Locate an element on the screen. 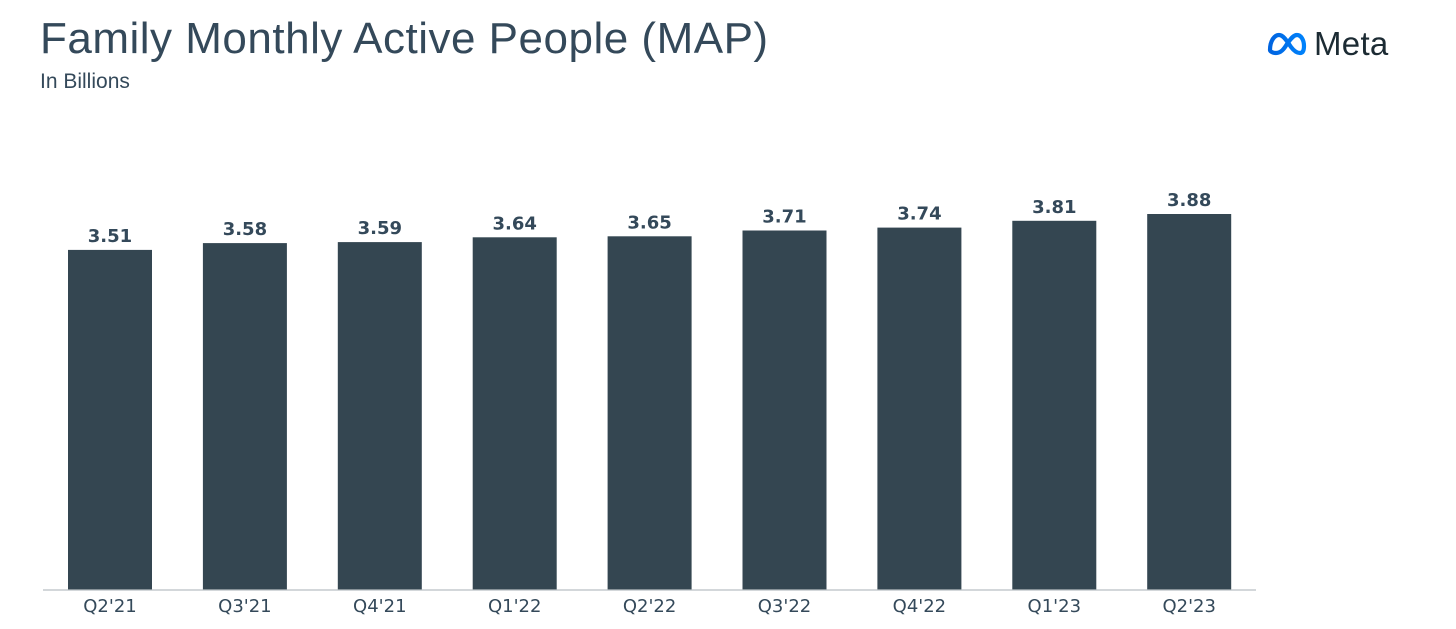  value-label: 3.74 is located at coordinates (919, 214).